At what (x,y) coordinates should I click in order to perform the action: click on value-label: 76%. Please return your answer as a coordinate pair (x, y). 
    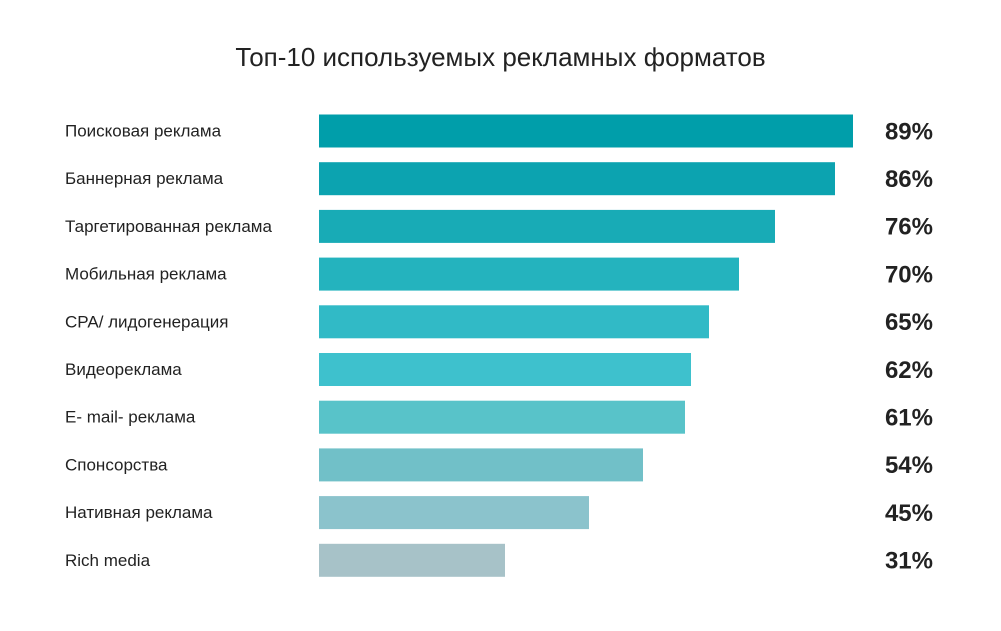
    Looking at the image, I should click on (909, 227).